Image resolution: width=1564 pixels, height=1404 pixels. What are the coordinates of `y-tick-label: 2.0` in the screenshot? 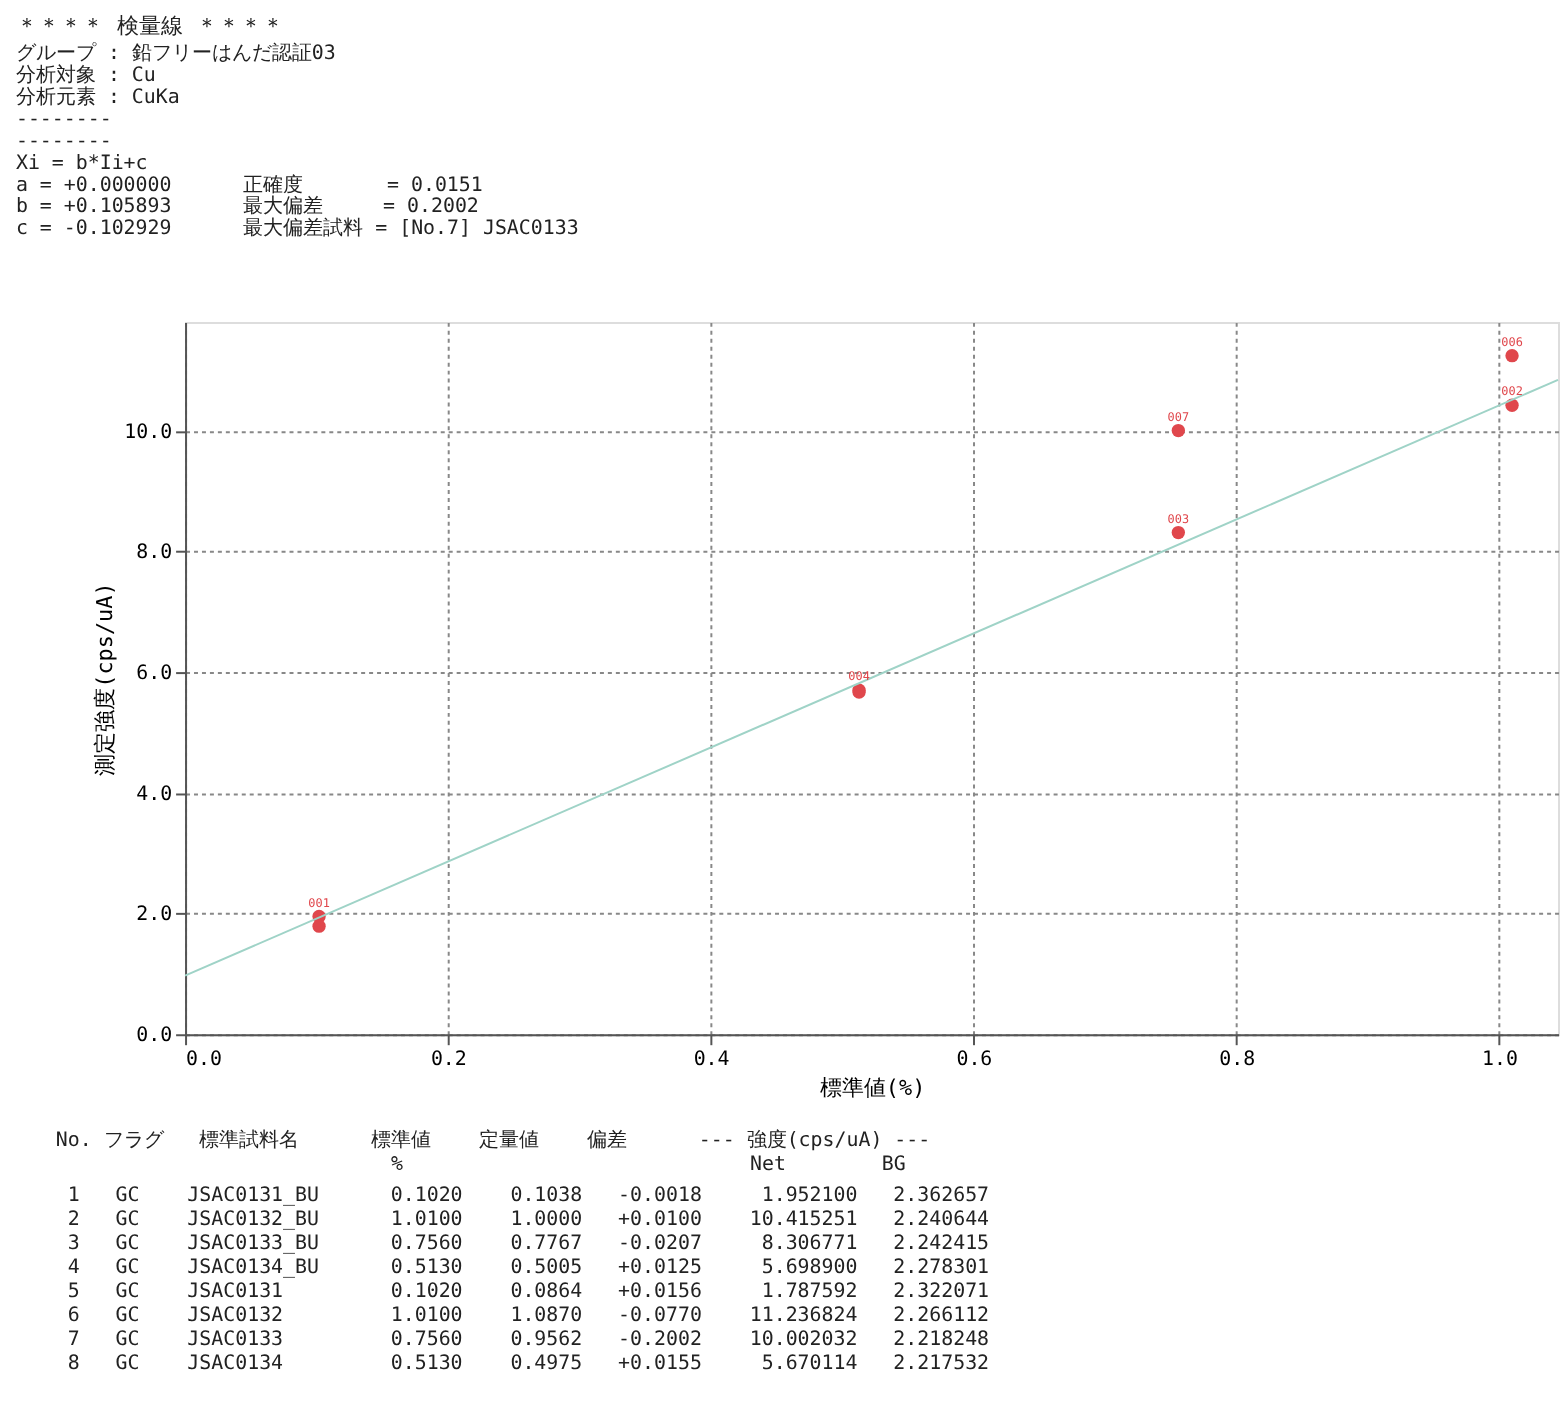 It's located at (154, 915).